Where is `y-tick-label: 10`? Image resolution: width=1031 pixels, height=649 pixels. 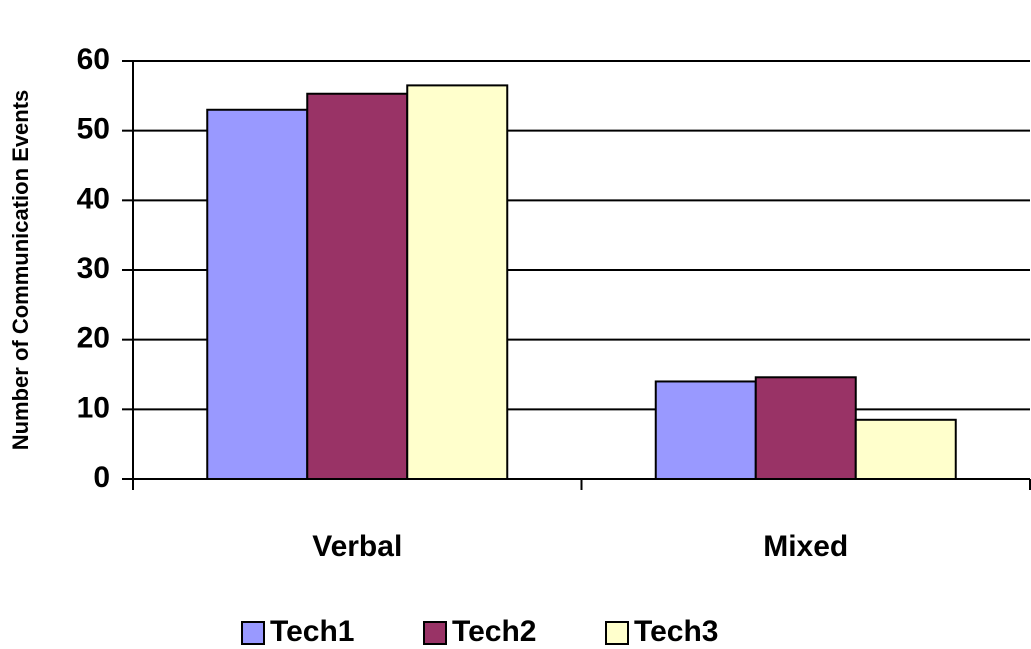
y-tick-label: 10 is located at coordinates (93, 407).